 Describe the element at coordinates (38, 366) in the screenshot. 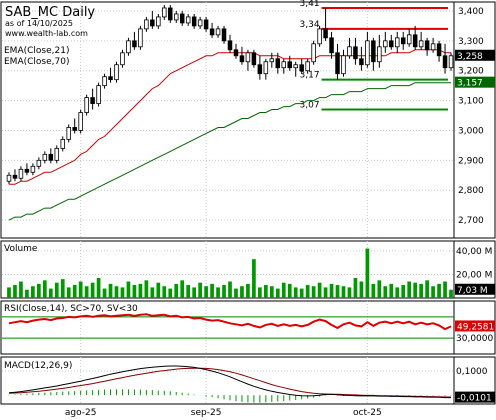

I see `macd-title: MACD(12,26,9)` at that location.